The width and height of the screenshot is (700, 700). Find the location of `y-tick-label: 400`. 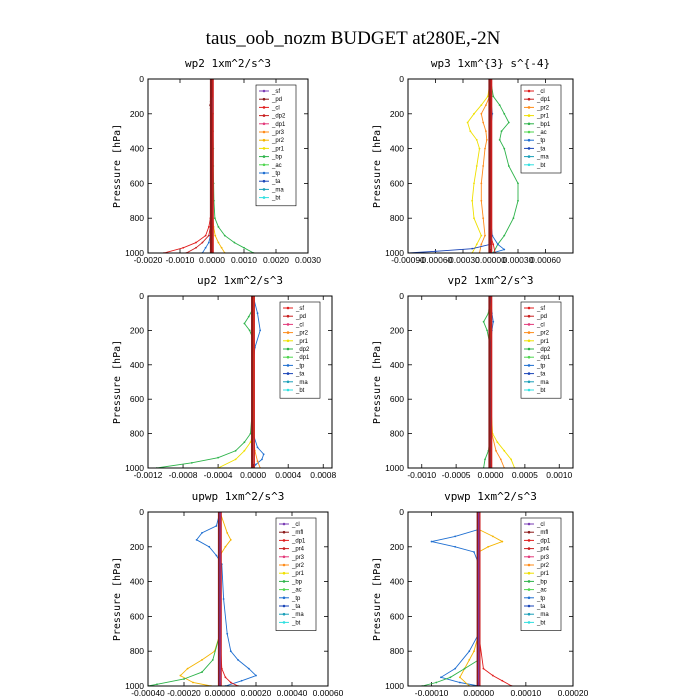

y-tick-label: 400 is located at coordinates (137, 582).